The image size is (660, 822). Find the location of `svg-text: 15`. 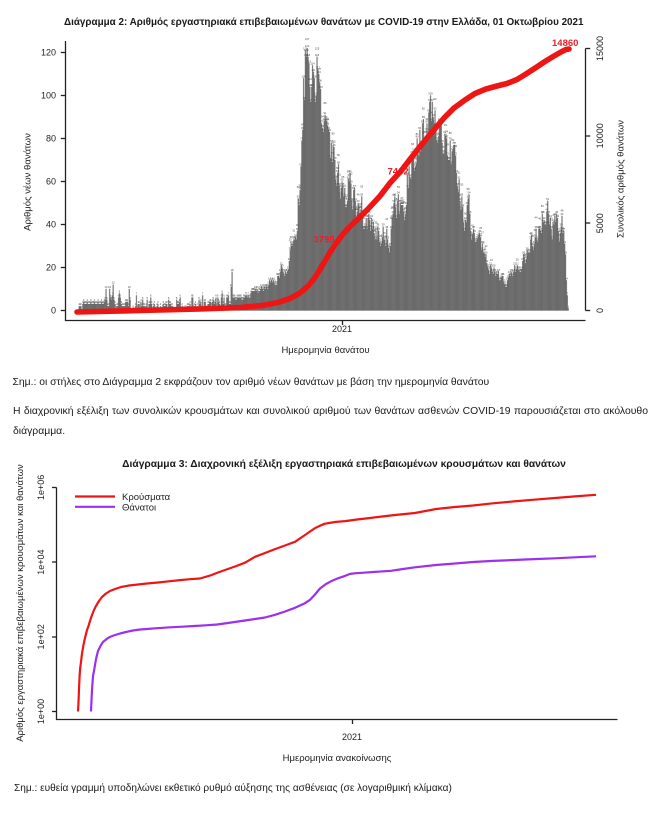

svg-text: 15 is located at coordinates (501, 276).